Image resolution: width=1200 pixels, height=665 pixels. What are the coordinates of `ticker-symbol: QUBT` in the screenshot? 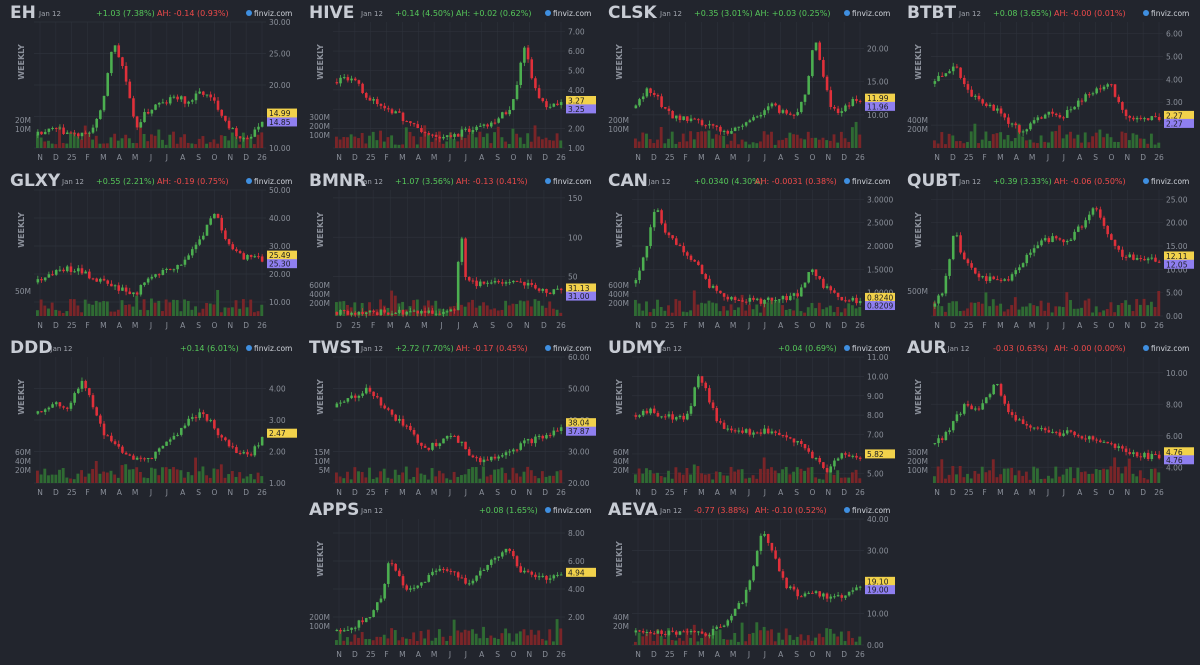 It's located at (933, 181).